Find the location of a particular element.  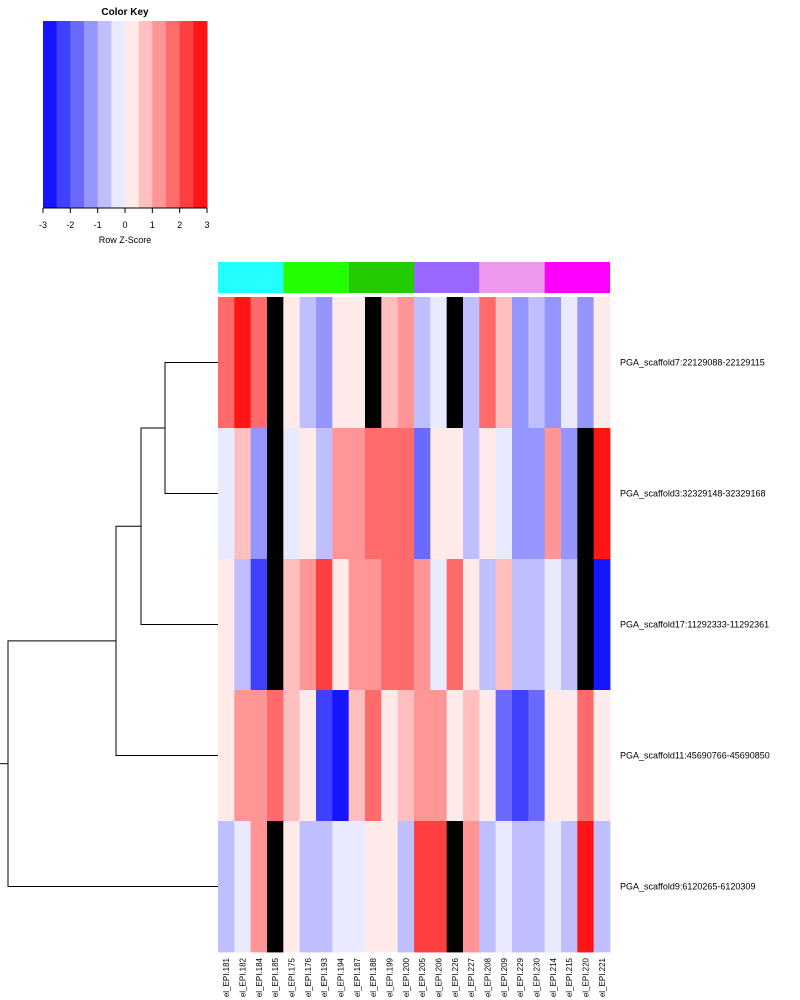

column-label: el_EPI.208 is located at coordinates (488, 977).